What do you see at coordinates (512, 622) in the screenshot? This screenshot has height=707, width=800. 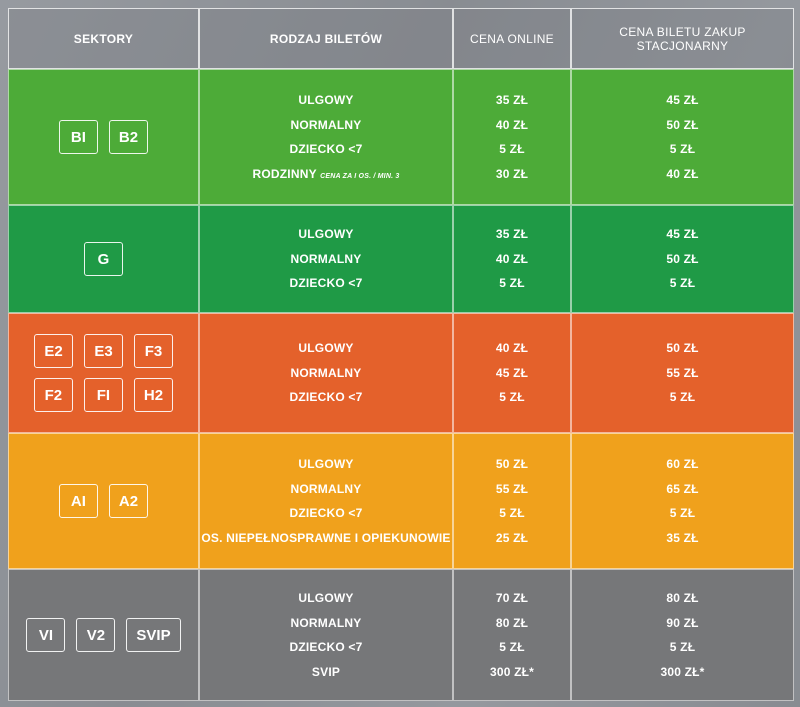 I see `price-online: 80 ZŁ` at bounding box center [512, 622].